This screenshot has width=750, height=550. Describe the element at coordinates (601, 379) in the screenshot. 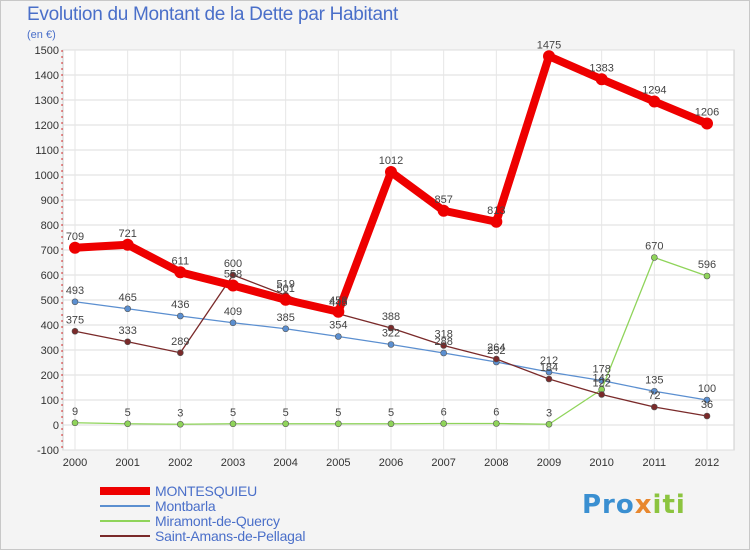

I see `data-label: 142` at that location.